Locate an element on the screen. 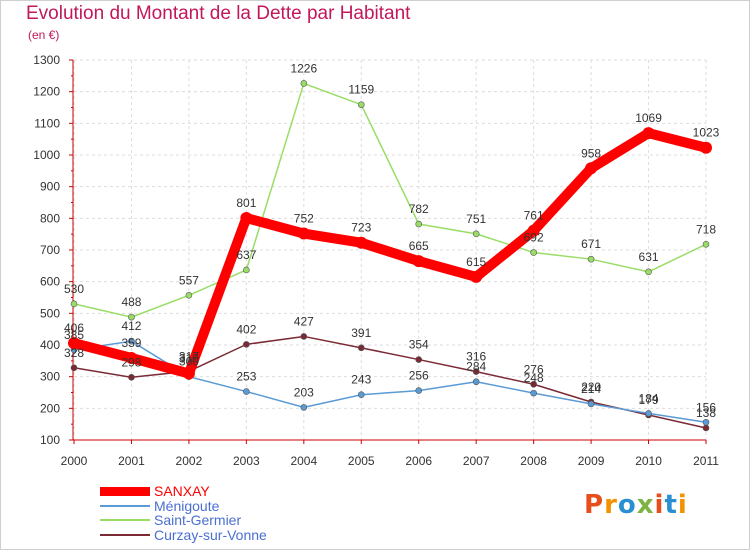 Image resolution: width=750 pixels, height=550 pixels. data-label: 530 is located at coordinates (74, 289).